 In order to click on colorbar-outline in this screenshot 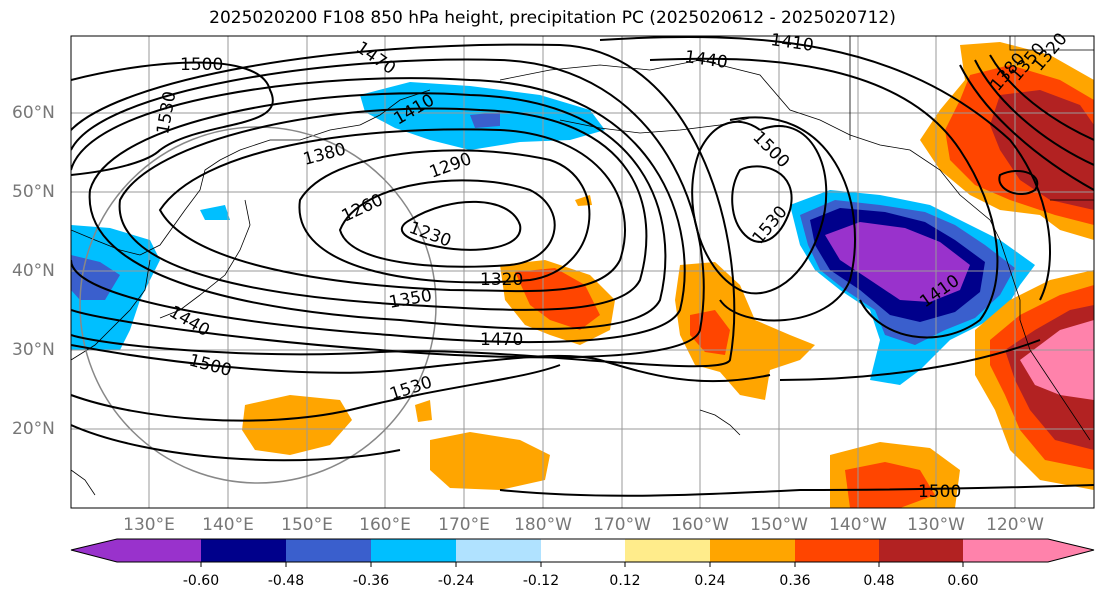, I will do `click(582, 550)`.